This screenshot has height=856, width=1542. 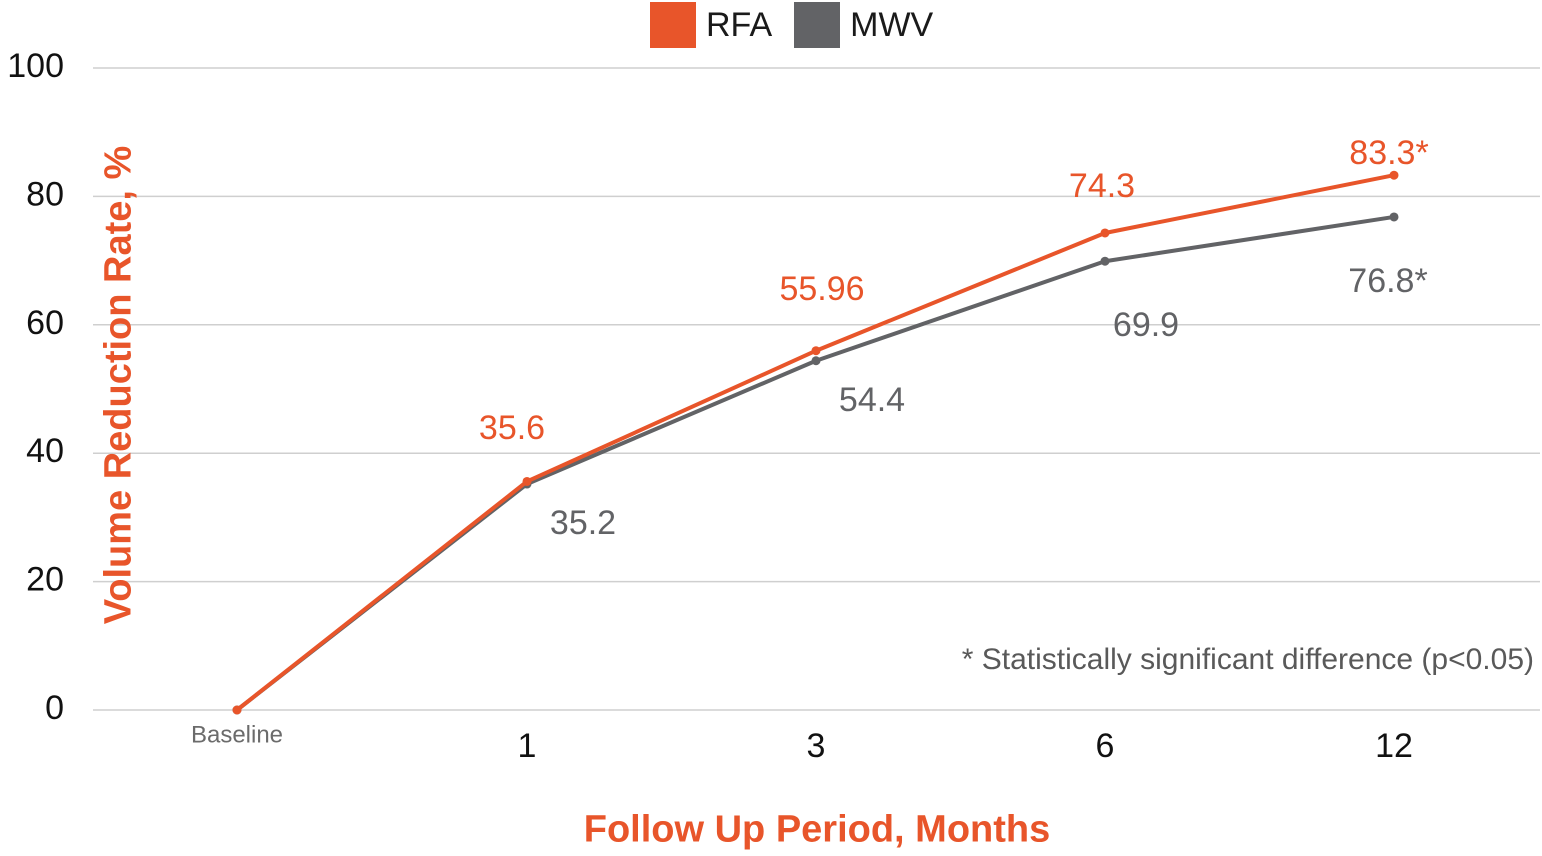 I want to click on y-axis-label: Volume Reduction Rate, %, so click(x=118, y=385).